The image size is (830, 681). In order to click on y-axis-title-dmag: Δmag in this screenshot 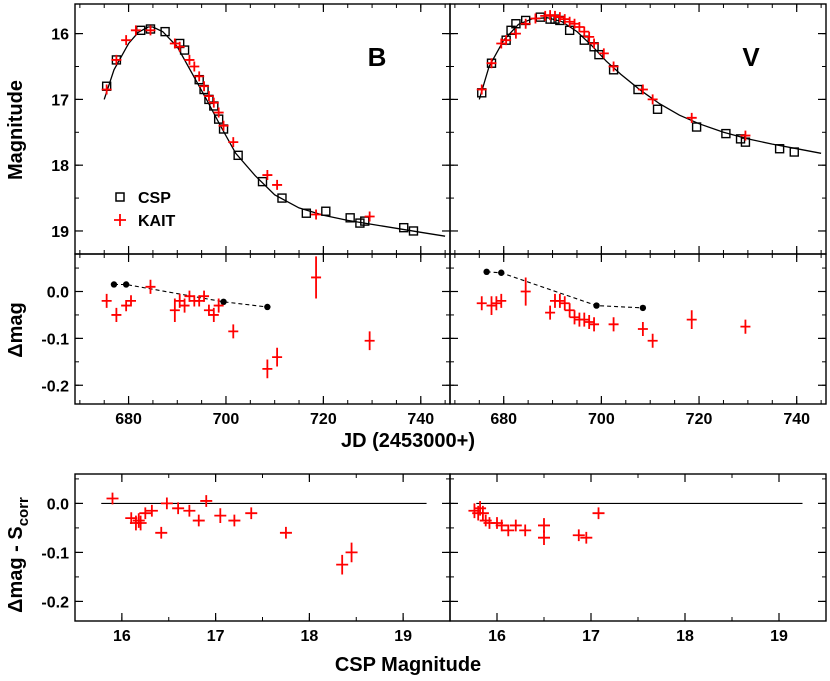, I will do `click(16, 330)`.